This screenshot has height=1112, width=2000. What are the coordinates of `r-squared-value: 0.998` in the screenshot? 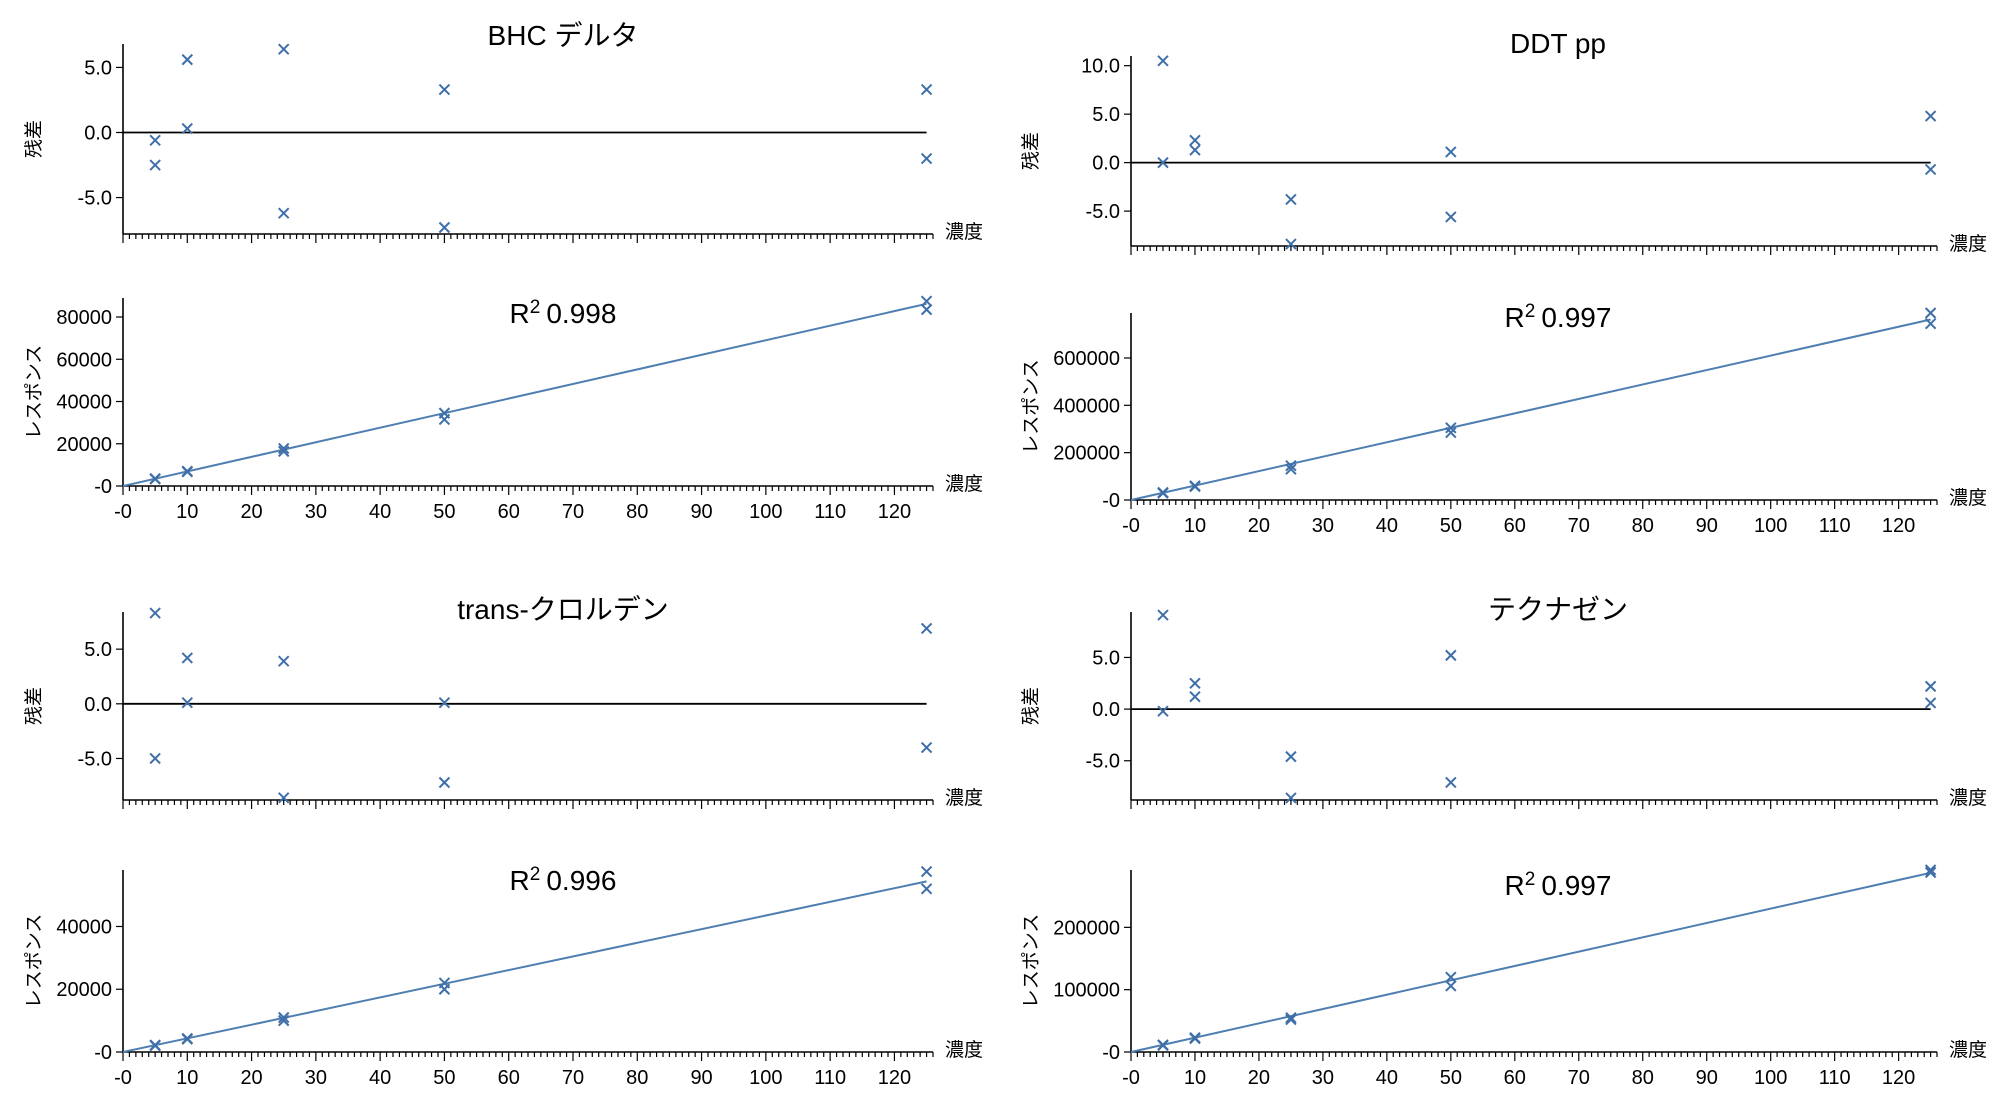 It's located at (581, 313).